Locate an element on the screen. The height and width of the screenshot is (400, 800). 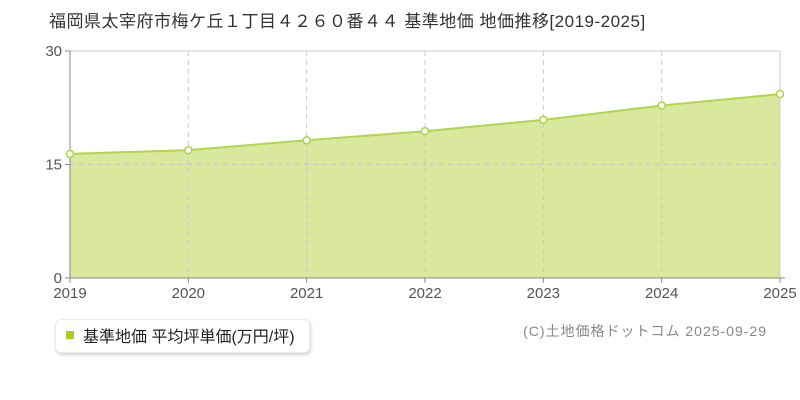
x-tick-label: 2024 is located at coordinates (661, 293).